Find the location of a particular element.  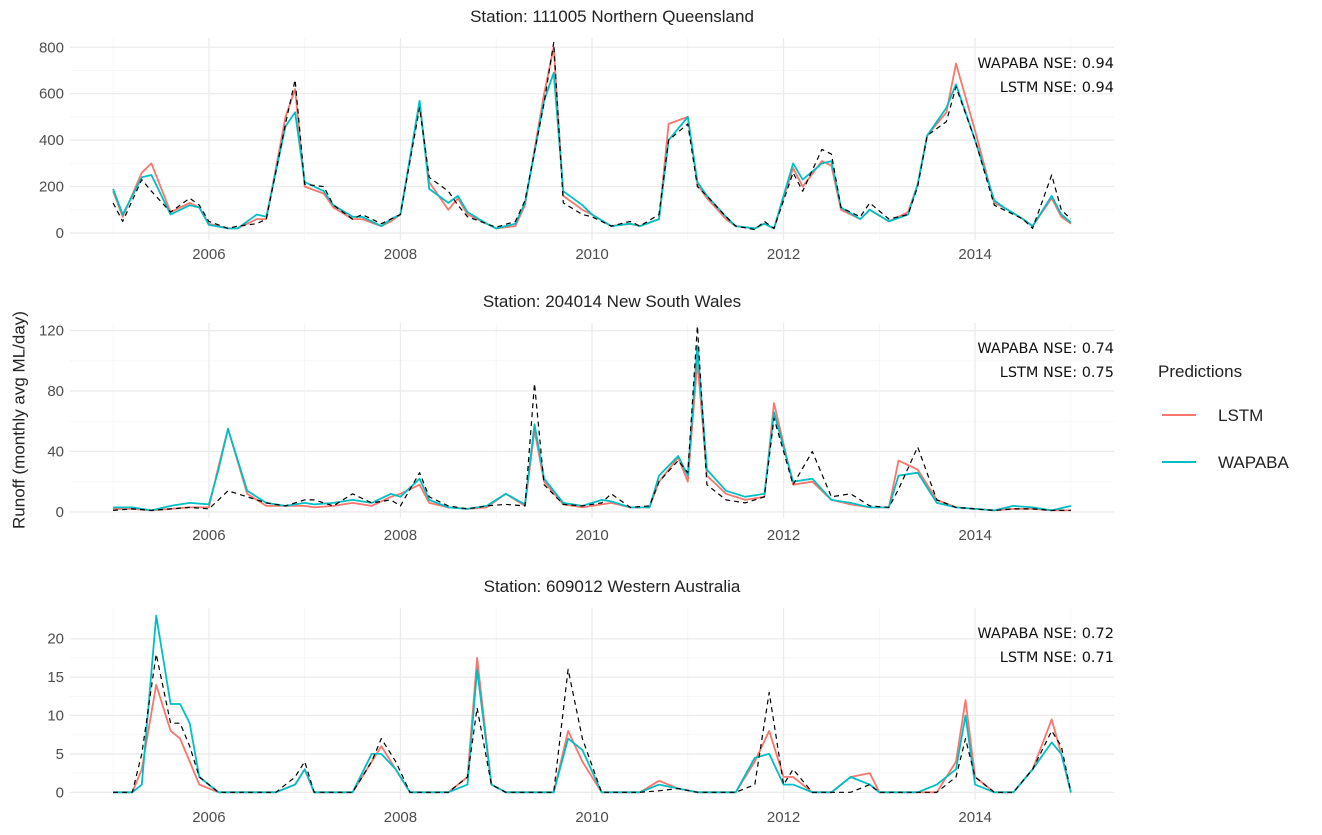

y-tick-label: 200 is located at coordinates (51, 187).